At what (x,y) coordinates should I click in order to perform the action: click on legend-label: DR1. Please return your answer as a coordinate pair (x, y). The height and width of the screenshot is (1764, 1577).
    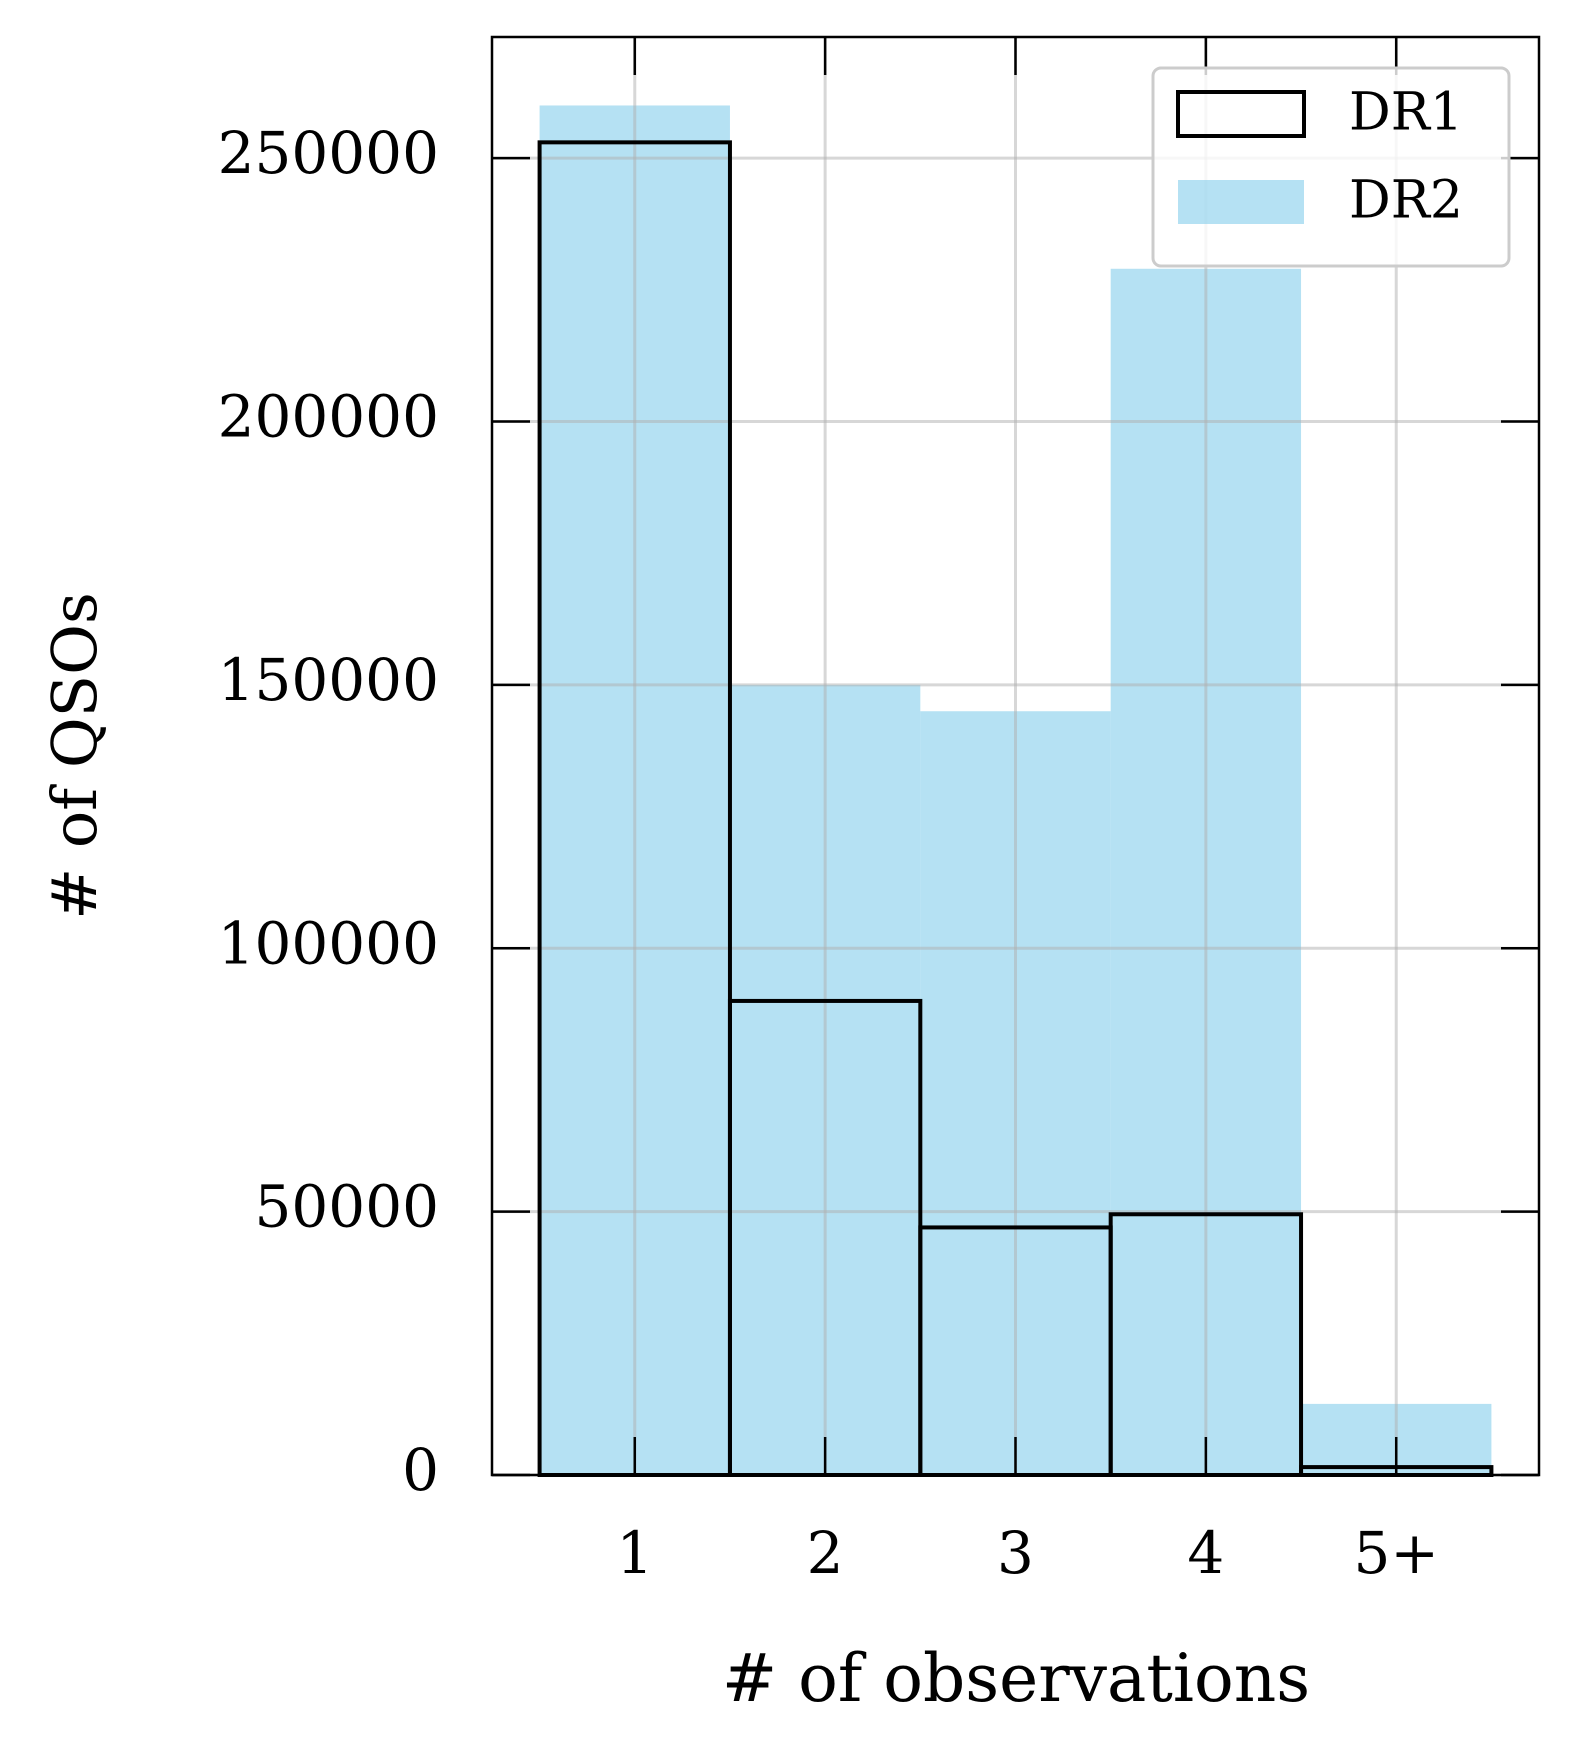
    Looking at the image, I should click on (1406, 113).